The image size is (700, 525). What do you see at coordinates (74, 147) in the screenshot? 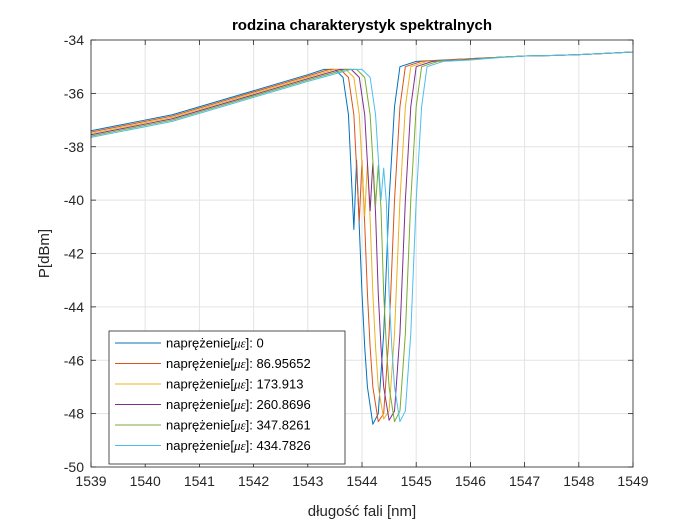
I see `y-tick-label: -38` at bounding box center [74, 147].